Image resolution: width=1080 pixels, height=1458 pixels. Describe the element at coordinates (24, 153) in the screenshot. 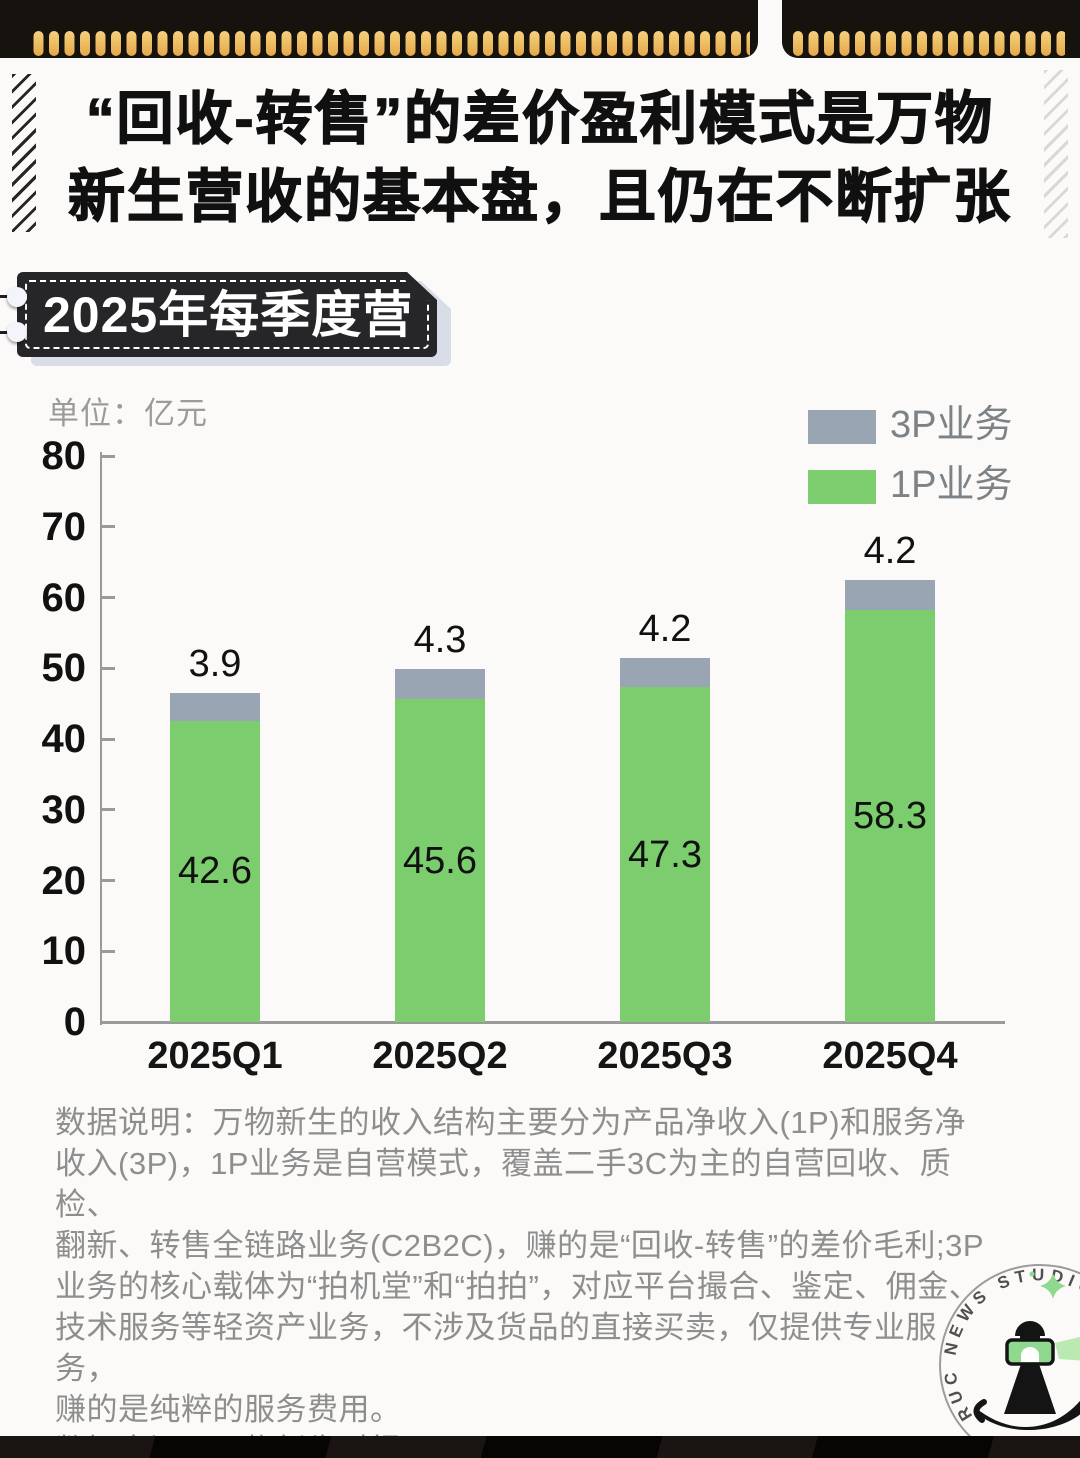

I see `hatch-decoration-left` at that location.